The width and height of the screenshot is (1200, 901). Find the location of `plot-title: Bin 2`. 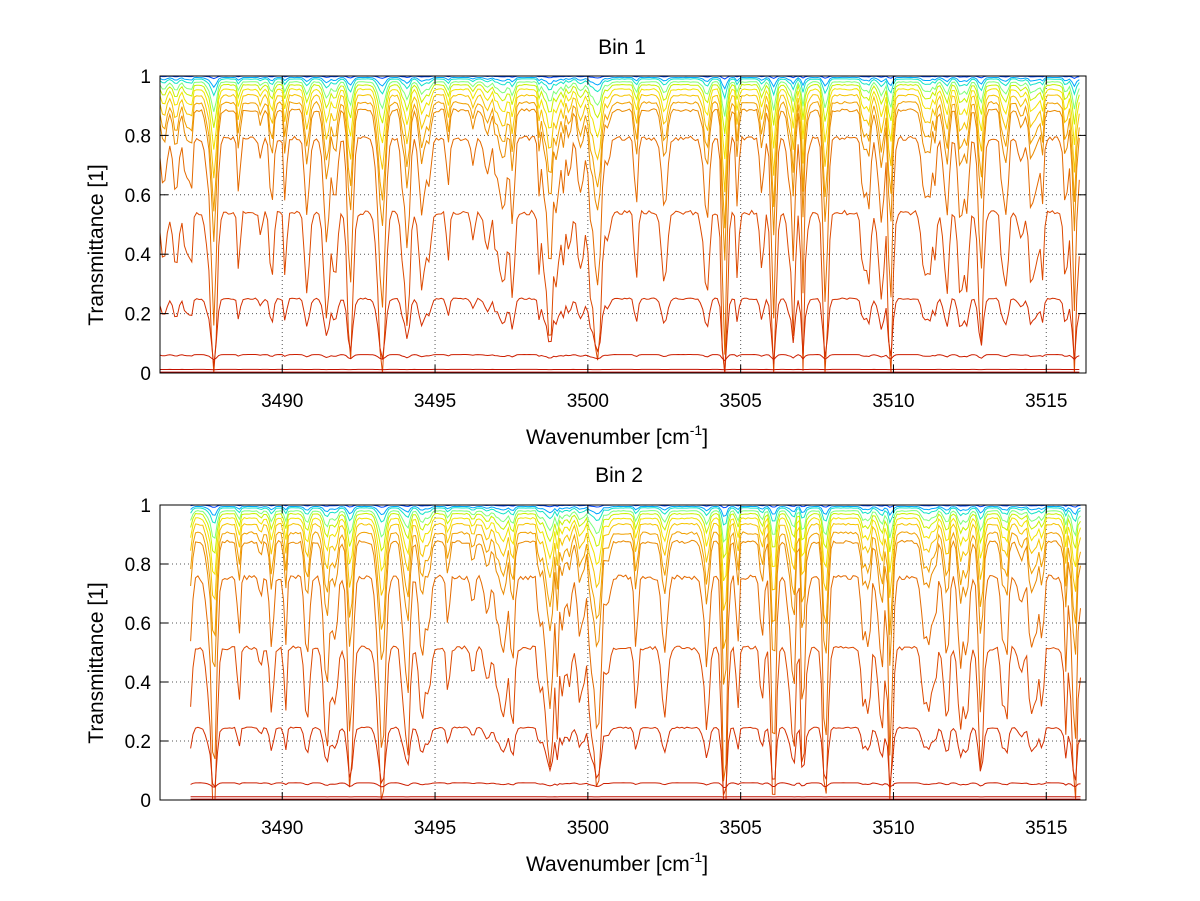

plot-title: Bin 2 is located at coordinates (619, 475).